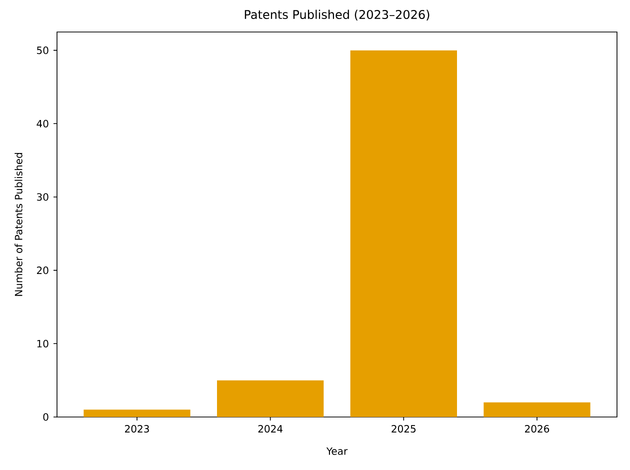 This screenshot has width=630, height=470. Describe the element at coordinates (337, 15) in the screenshot. I see `chart-title: Patents Published (2023–2026)` at that location.